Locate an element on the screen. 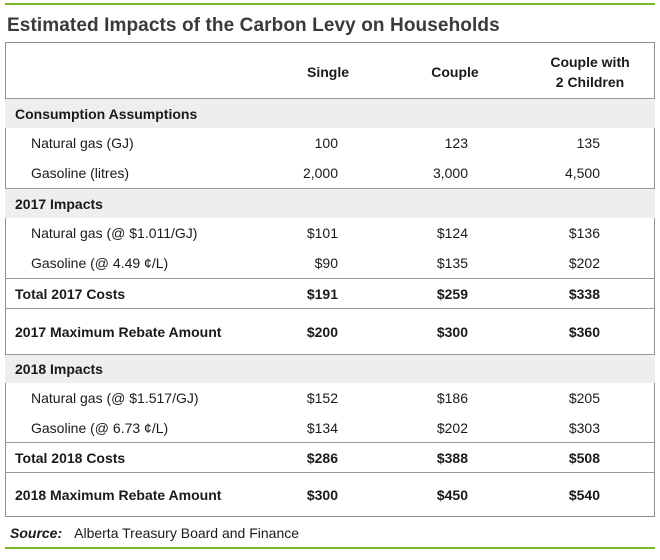  value-couple-children: $205 is located at coordinates (584, 398).